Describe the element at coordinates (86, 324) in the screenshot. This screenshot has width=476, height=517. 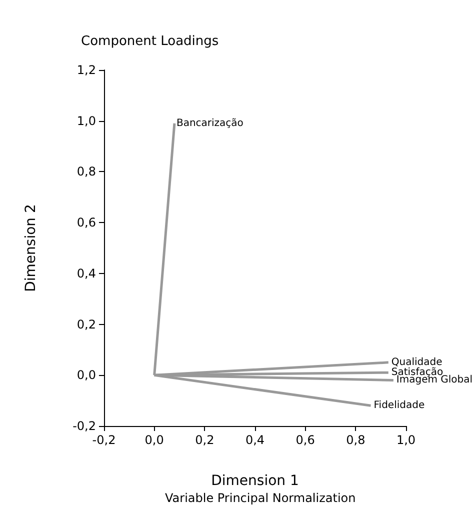
I see `y-tick-label: 0,2` at that location.